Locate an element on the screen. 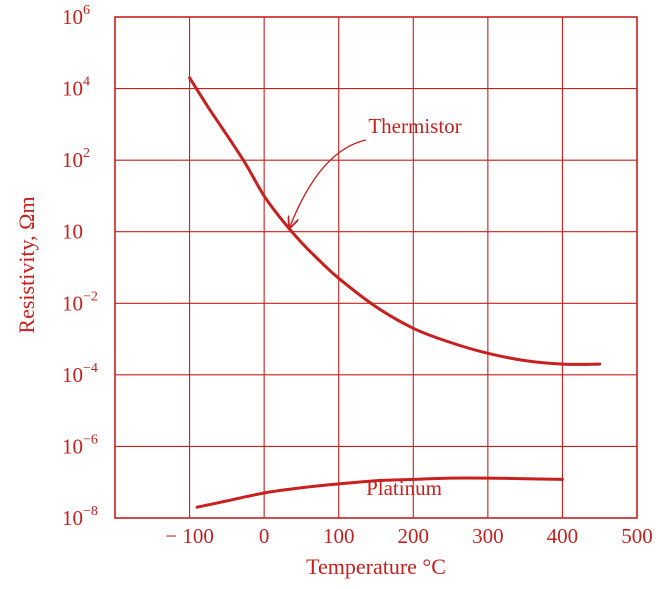 The height and width of the screenshot is (589, 667). x-tick-label: 0 is located at coordinates (264, 536).